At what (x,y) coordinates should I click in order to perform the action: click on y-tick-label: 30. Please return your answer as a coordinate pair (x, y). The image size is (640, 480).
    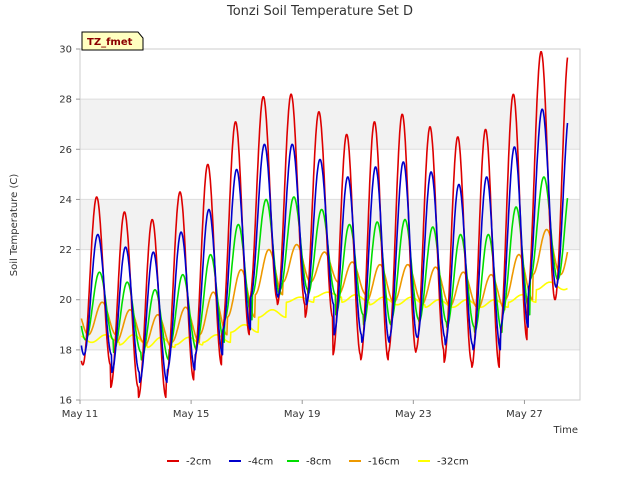
    Looking at the image, I should click on (65, 50).